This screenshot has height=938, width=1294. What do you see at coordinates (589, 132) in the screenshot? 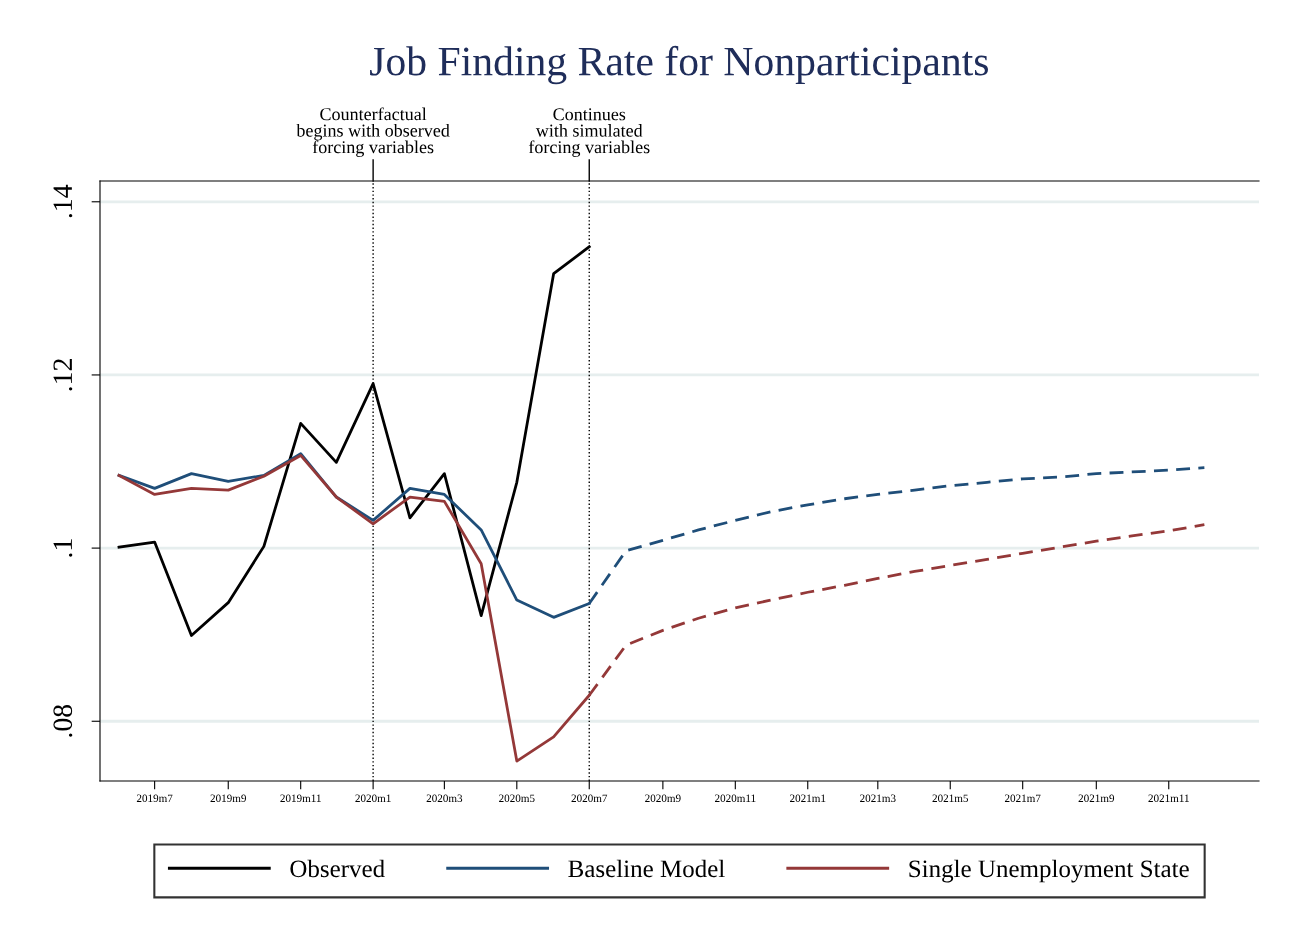
I see `ref-line-label: Continues with simulated forcing variables` at bounding box center [589, 132].